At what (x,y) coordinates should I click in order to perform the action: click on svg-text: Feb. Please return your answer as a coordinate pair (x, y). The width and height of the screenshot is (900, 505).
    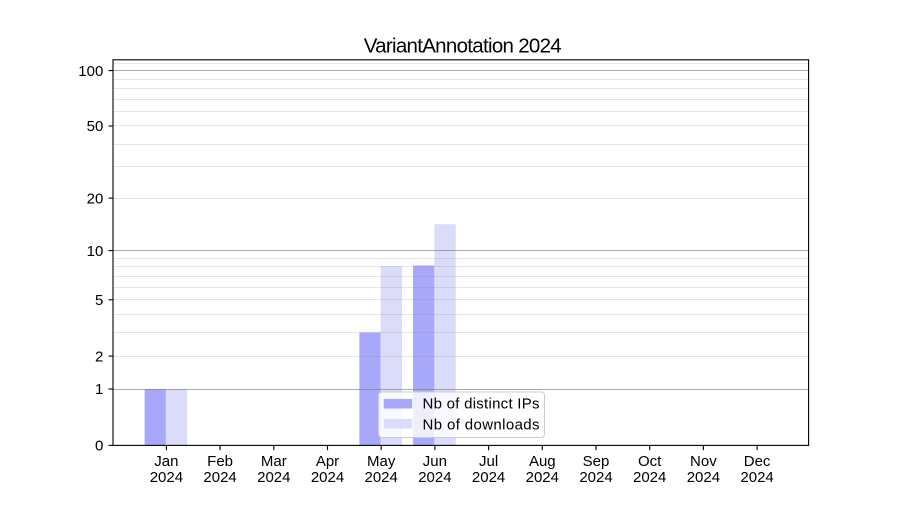
    Looking at the image, I should click on (220, 461).